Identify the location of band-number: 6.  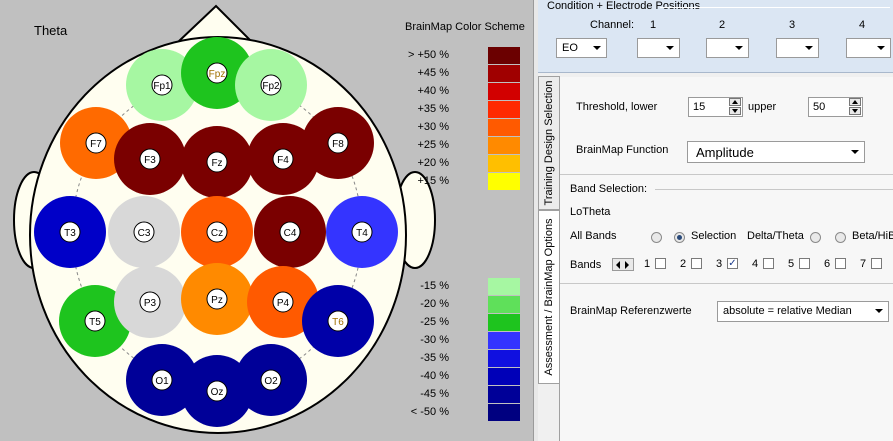
(827, 264).